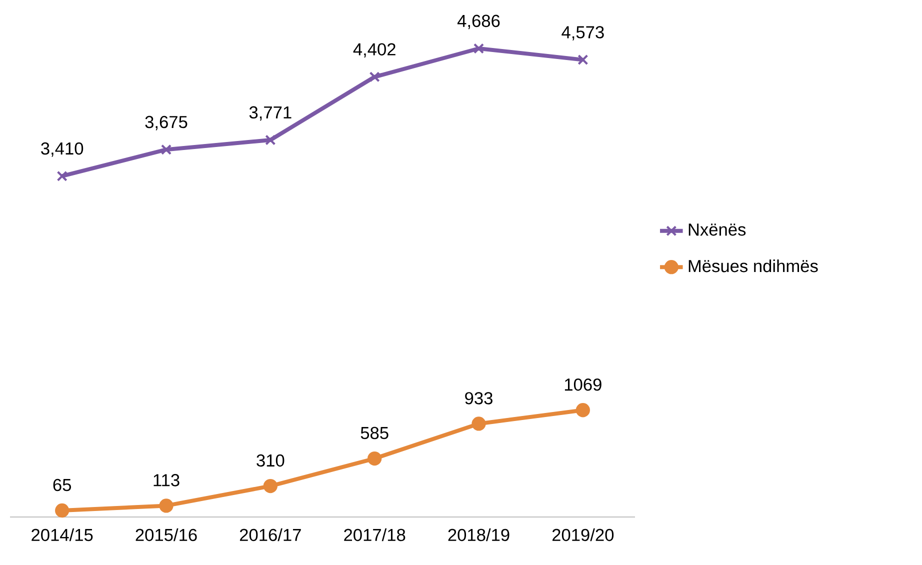  What do you see at coordinates (166, 123) in the screenshot?
I see `data-label: 3,675` at bounding box center [166, 123].